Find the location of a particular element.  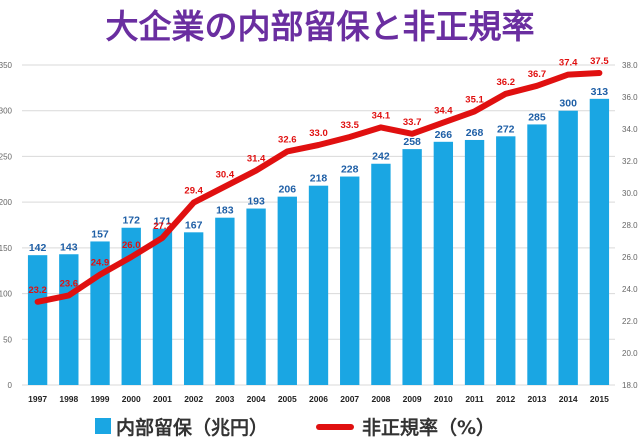

bar-value-label: 268 is located at coordinates (475, 133).